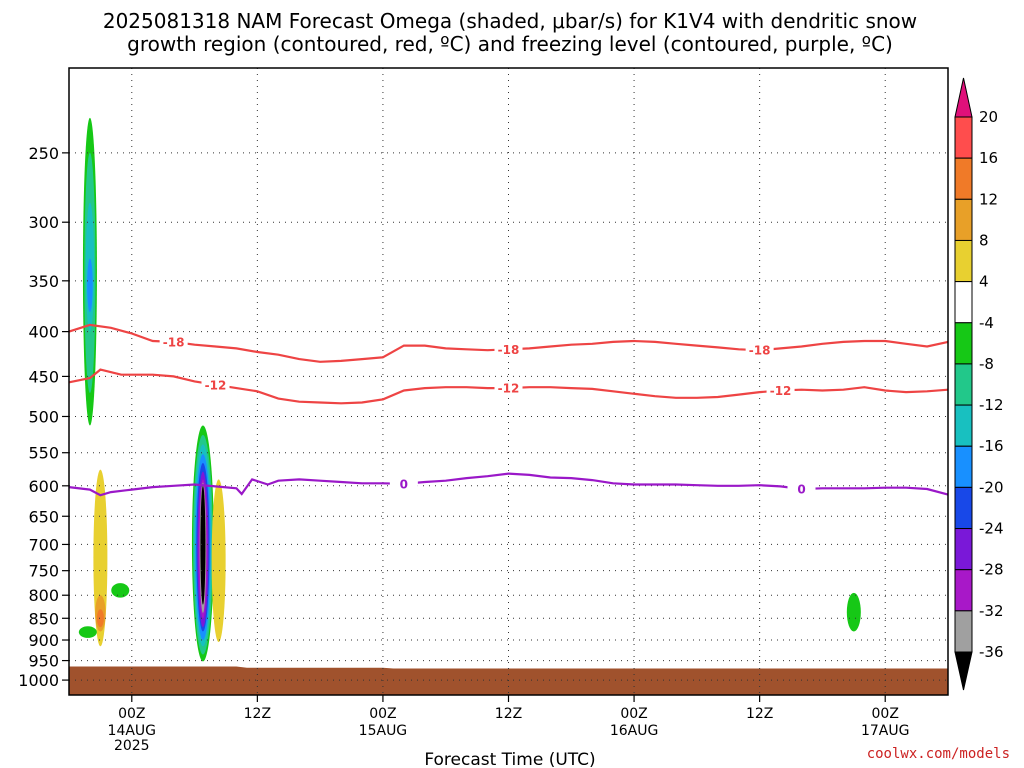 Image resolution: width=1024 pixels, height=768 pixels. I want to click on contour-label-2-1: 0, so click(801, 489).